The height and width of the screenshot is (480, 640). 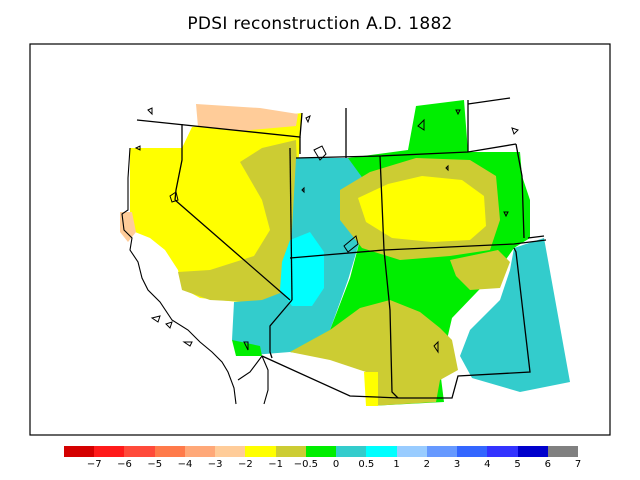 I want to click on legend-tick-label: 3, so click(x=457, y=464).